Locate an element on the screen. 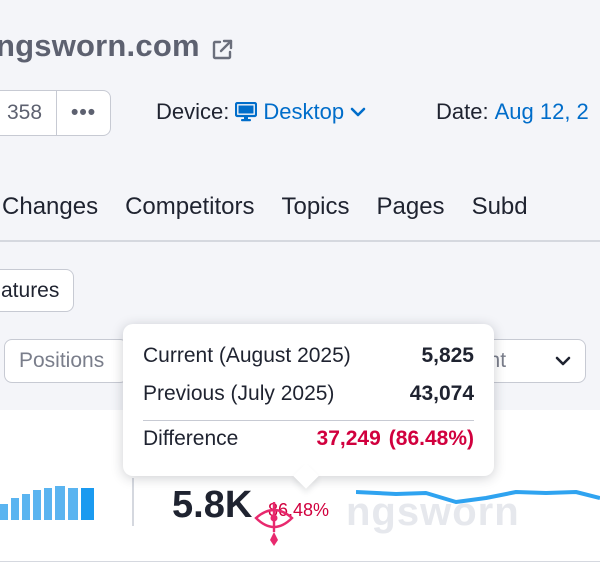 This screenshot has width=600, height=573. difference-label: Difference is located at coordinates (191, 438).